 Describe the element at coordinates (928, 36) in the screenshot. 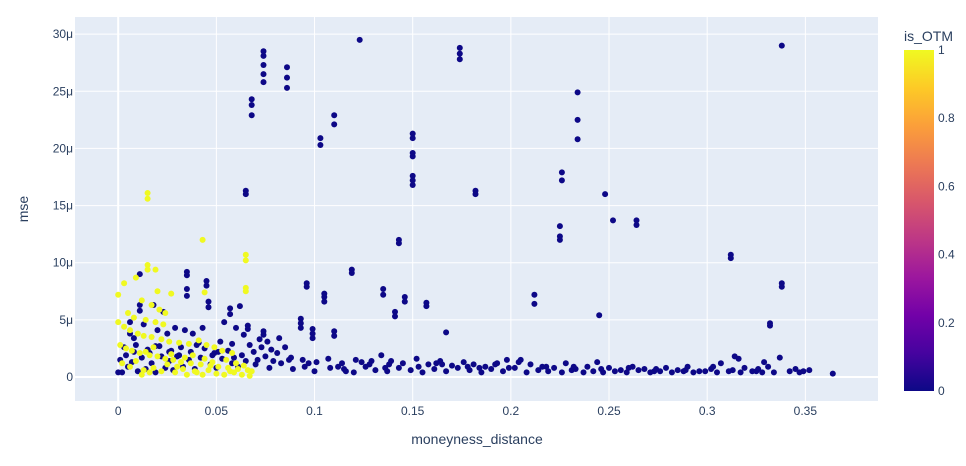

I see `colorbar-title: is_OTM` at that location.